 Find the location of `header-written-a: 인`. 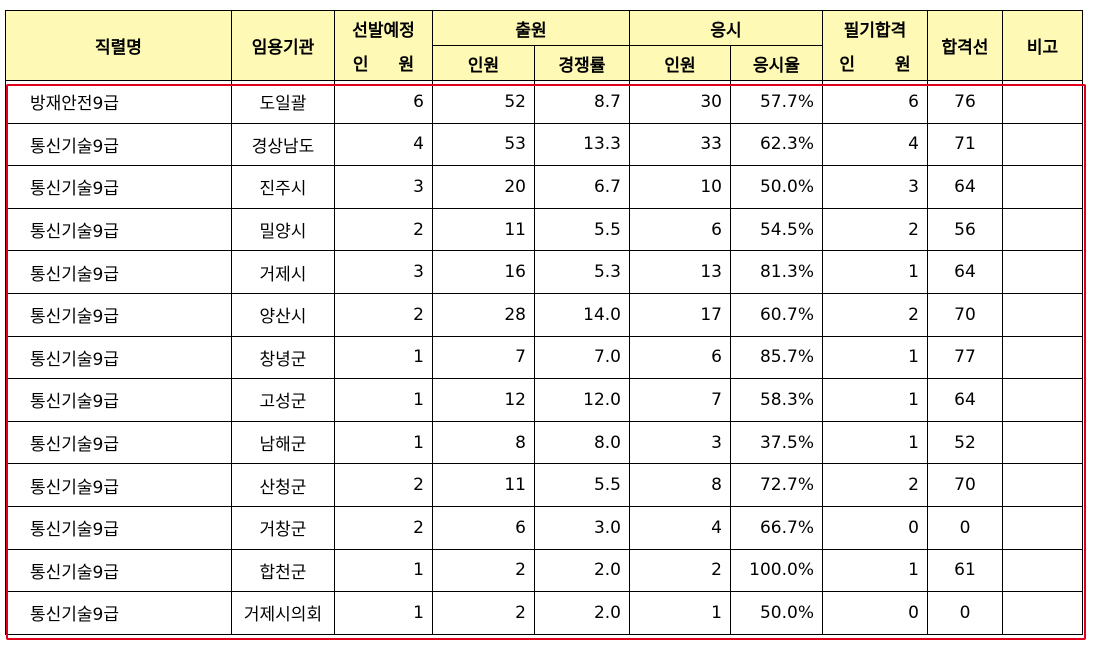

header-written-a: 인 is located at coordinates (847, 65).